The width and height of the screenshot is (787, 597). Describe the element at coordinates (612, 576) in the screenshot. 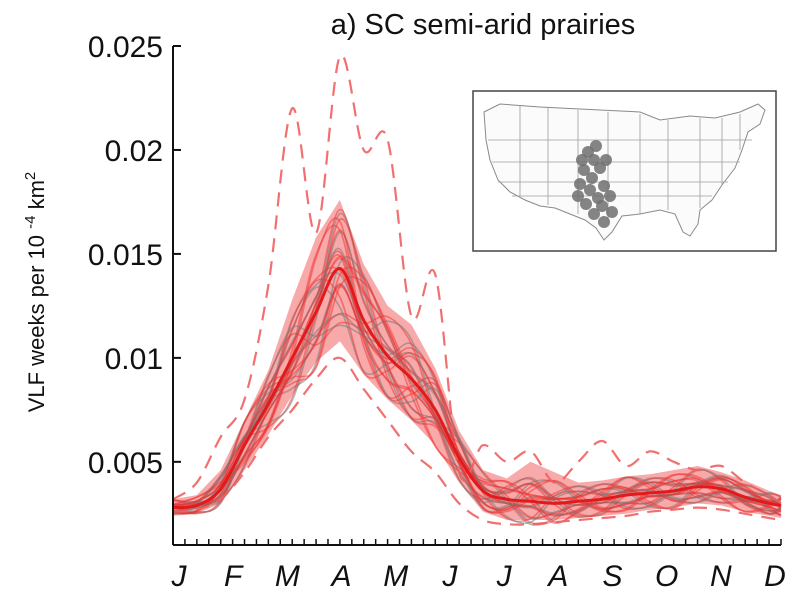

I see `x-tick-label: S` at that location.